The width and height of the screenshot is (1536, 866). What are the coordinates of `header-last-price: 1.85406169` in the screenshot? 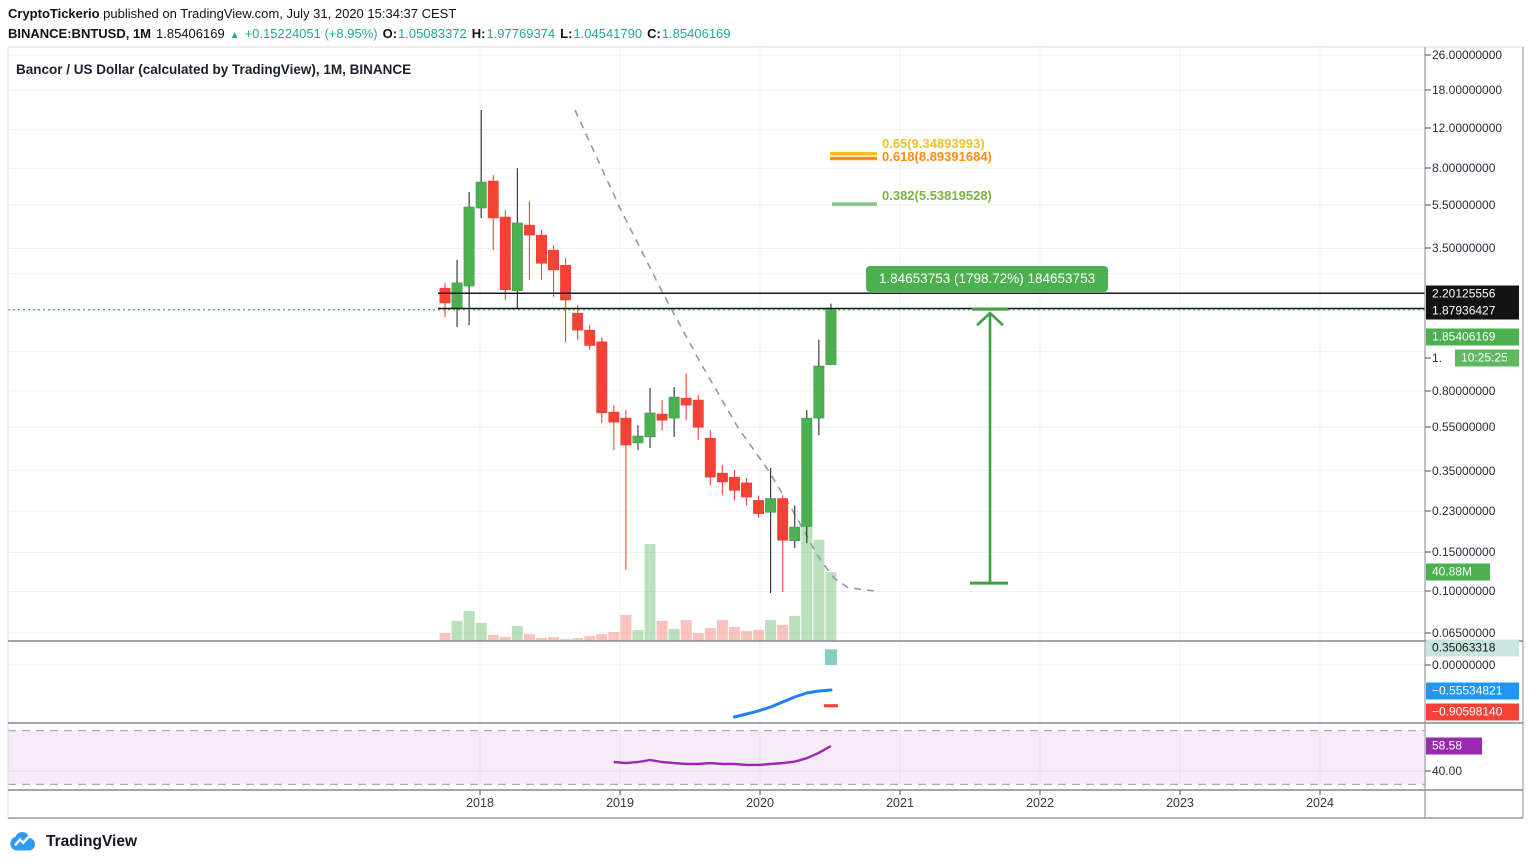 It's located at (190, 33).